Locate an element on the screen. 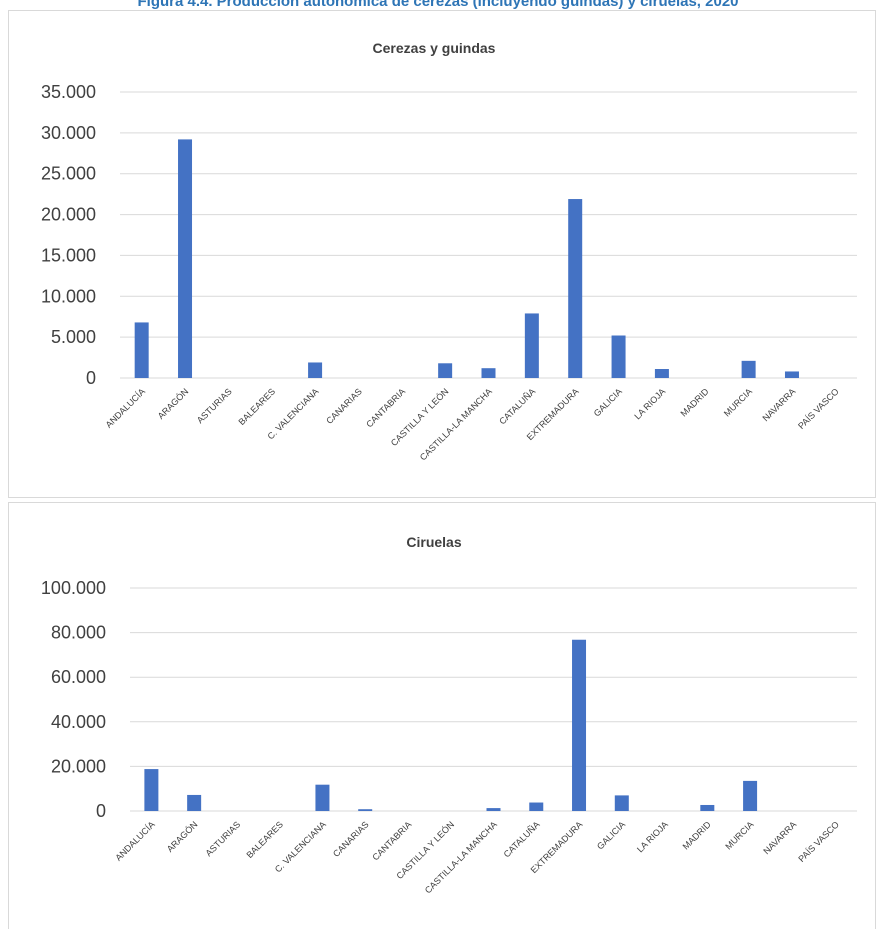 This screenshot has width=876, height=929. y-tick-label: 80.000 is located at coordinates (78, 633).